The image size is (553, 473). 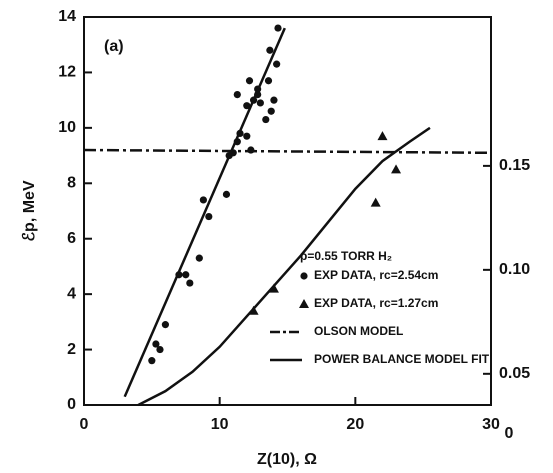 What do you see at coordinates (67, 127) in the screenshot?
I see `y-tick-label: 10` at bounding box center [67, 127].